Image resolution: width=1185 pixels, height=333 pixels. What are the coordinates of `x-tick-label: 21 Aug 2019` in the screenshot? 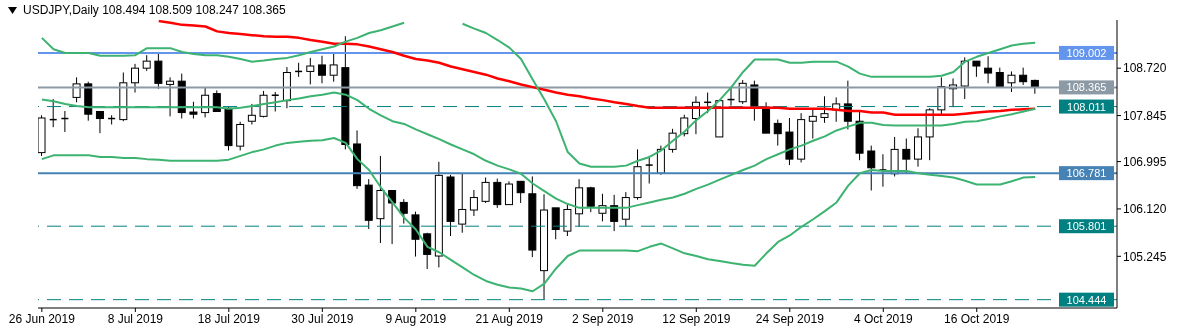 It's located at (509, 318).